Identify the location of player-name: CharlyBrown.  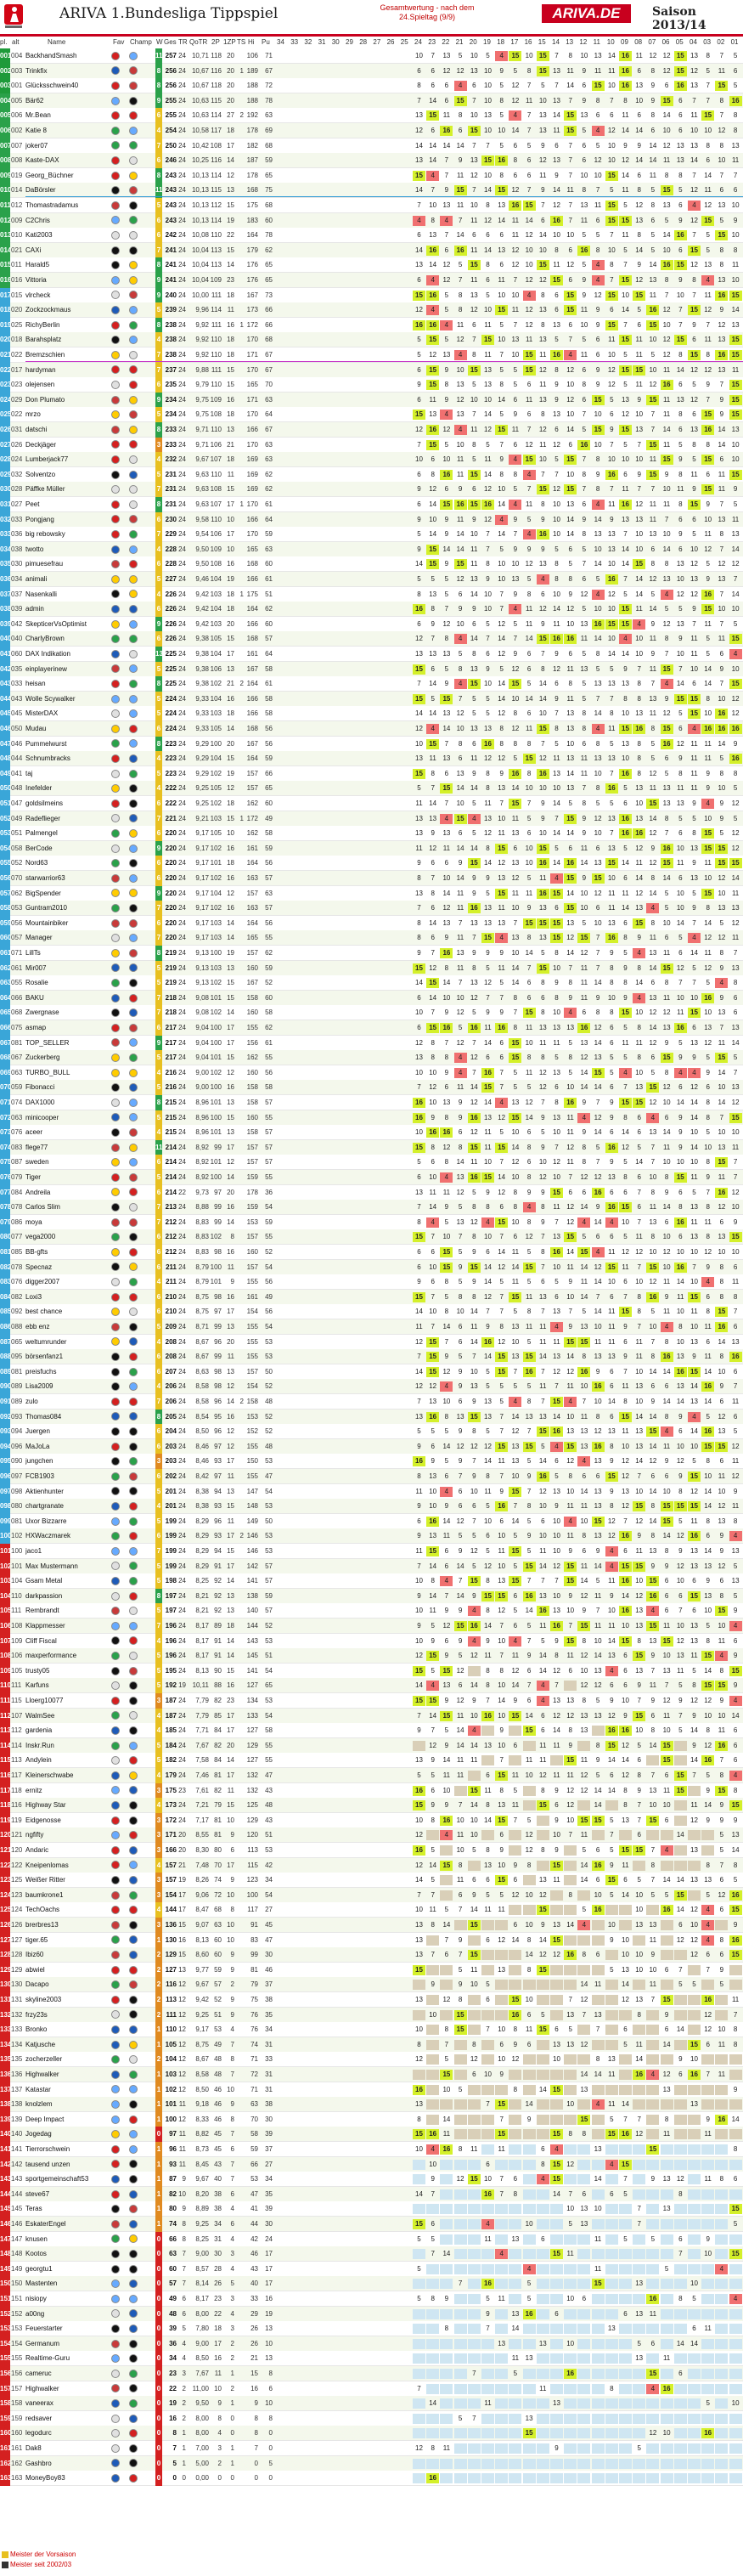
(45, 639).